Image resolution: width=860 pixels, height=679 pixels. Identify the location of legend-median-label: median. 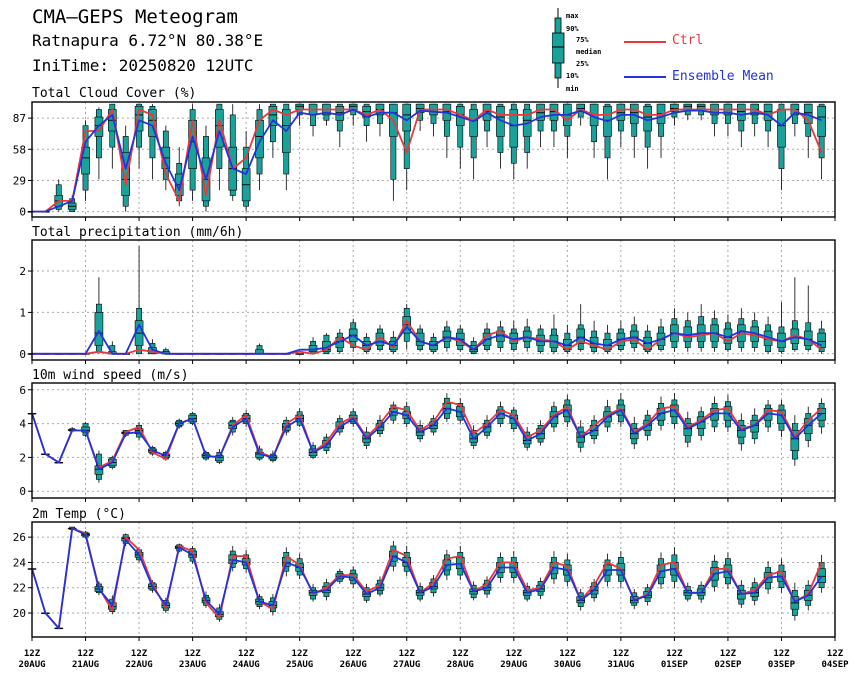
(589, 52).